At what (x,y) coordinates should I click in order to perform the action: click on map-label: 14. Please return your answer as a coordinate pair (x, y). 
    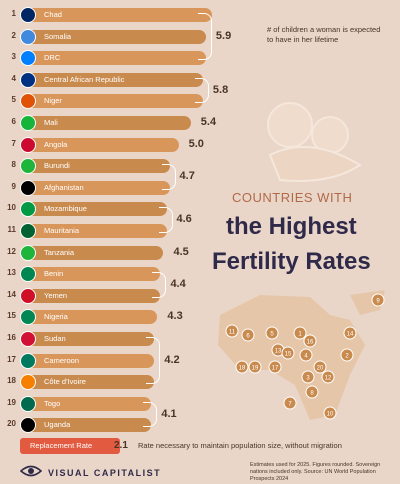
    Looking at the image, I should click on (350, 335).